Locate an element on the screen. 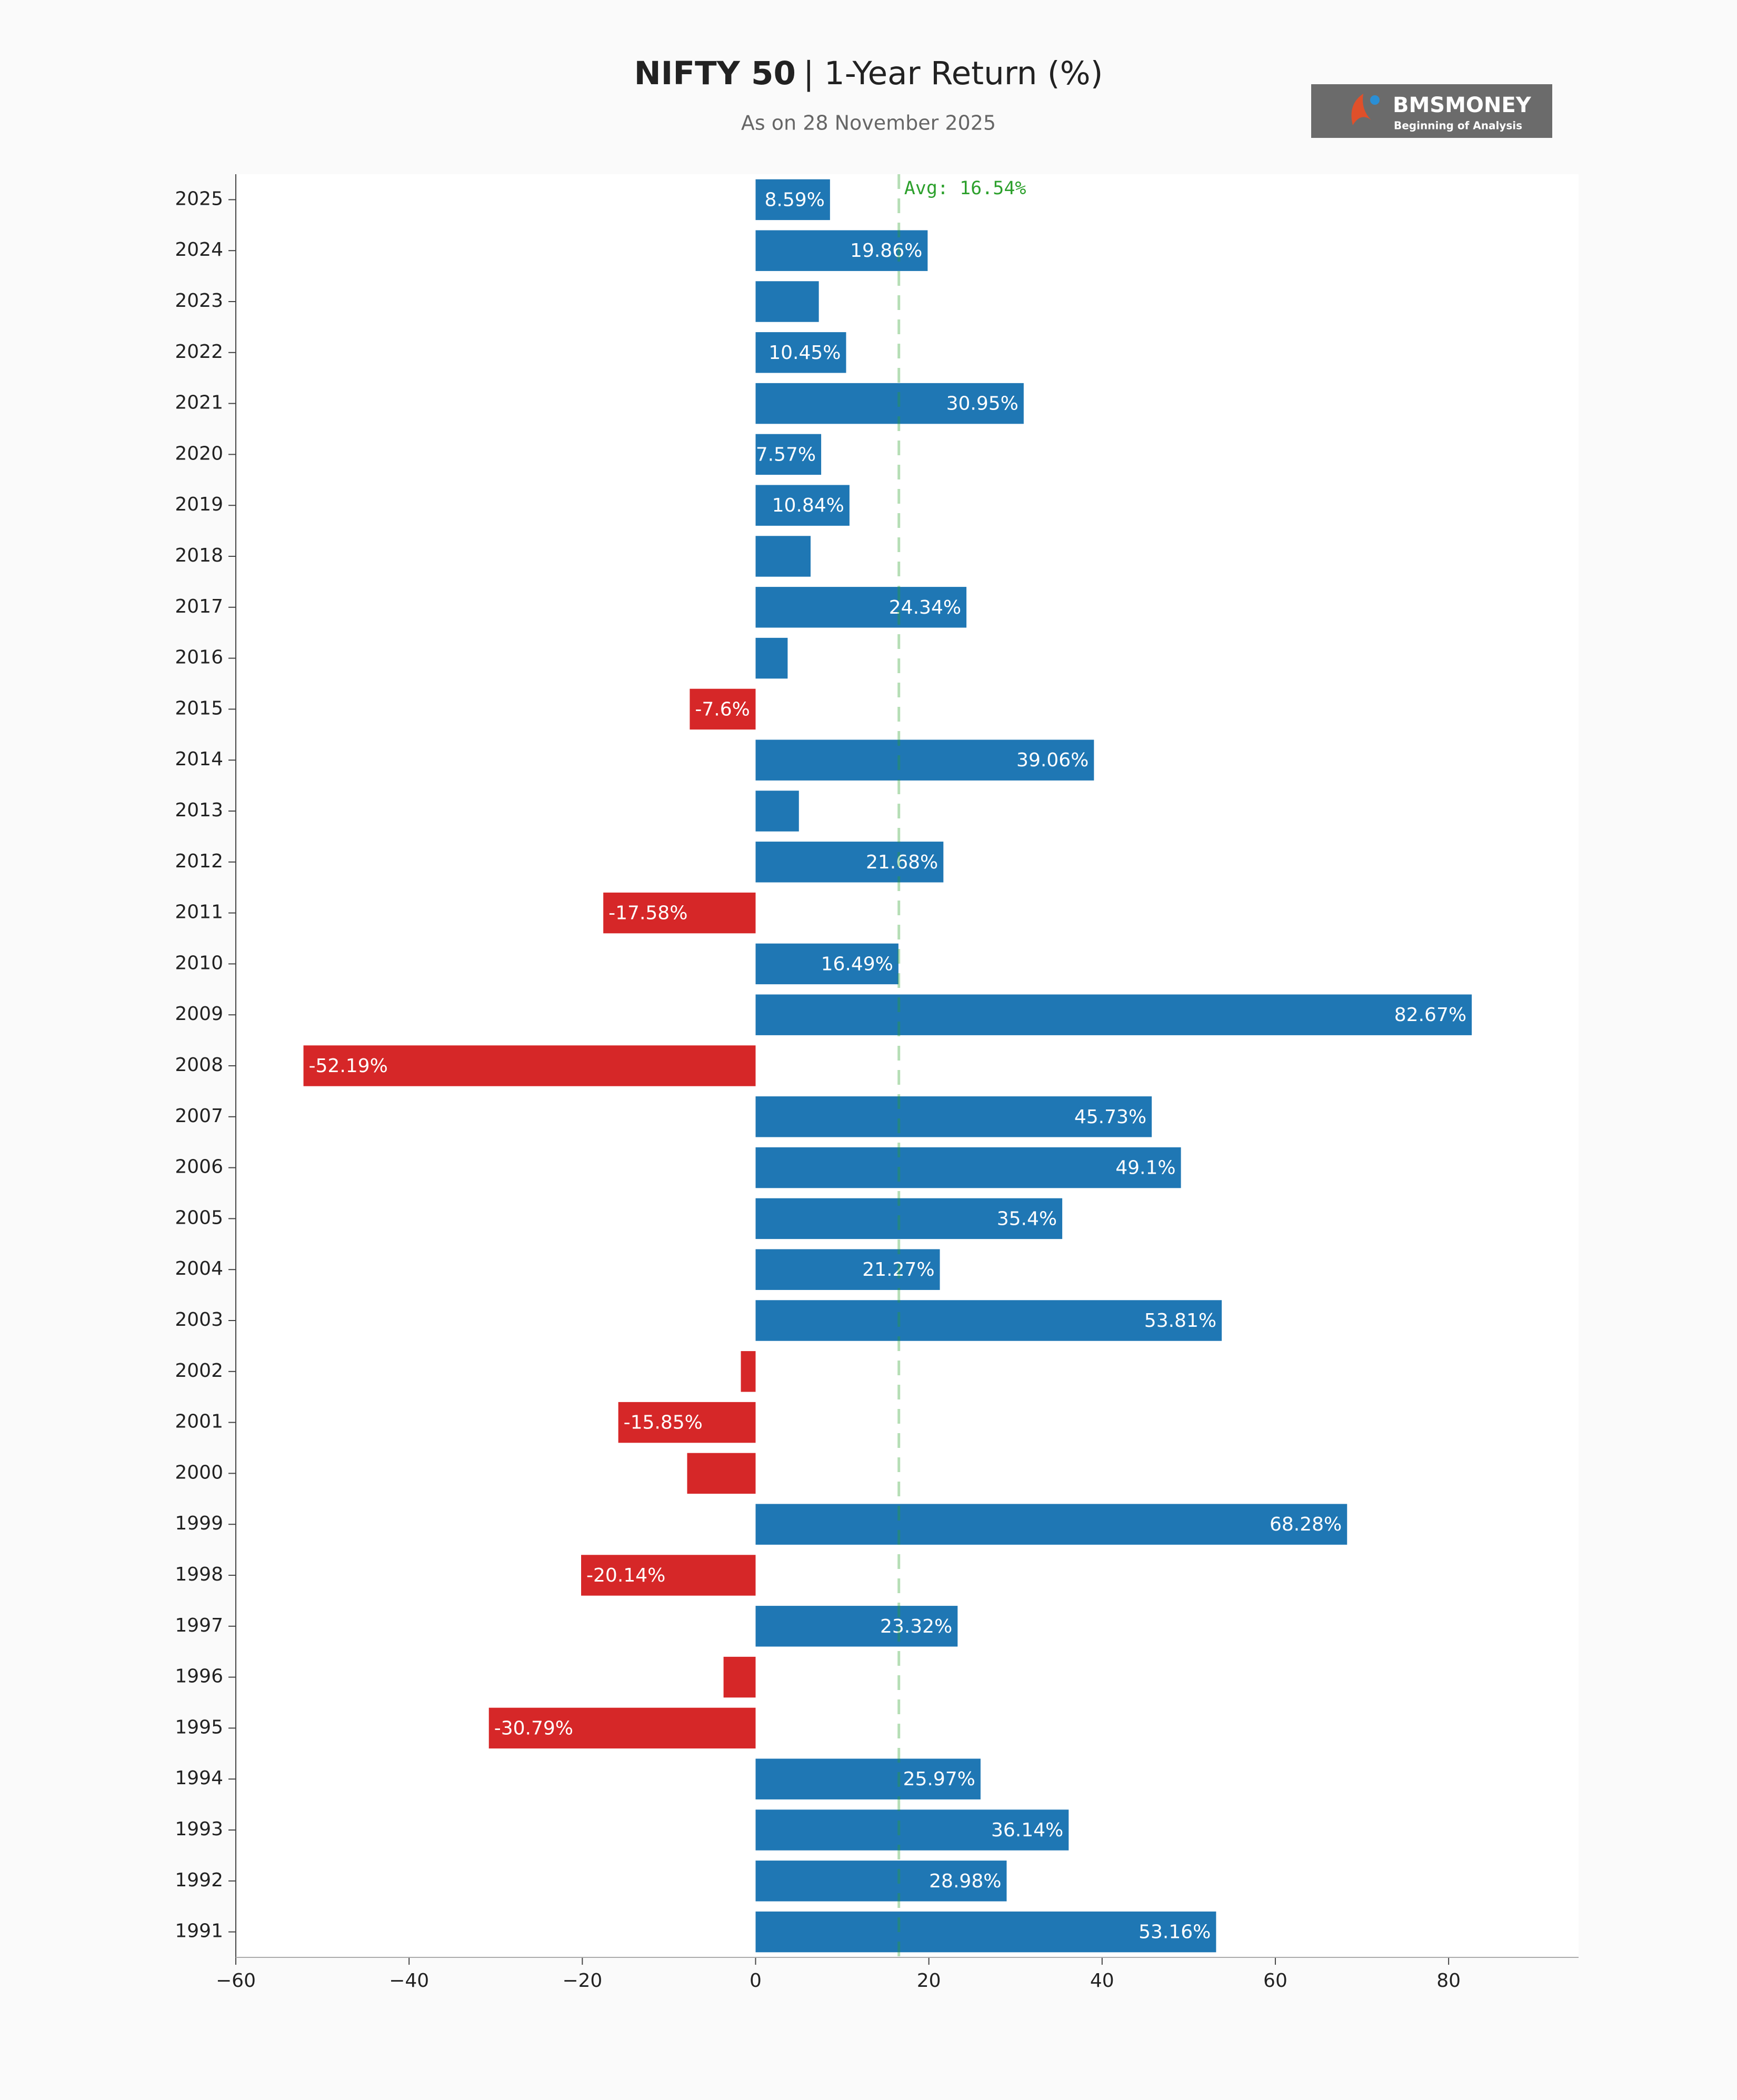 The image size is (1737, 2100). x-tick-label: 20 is located at coordinates (929, 1981).